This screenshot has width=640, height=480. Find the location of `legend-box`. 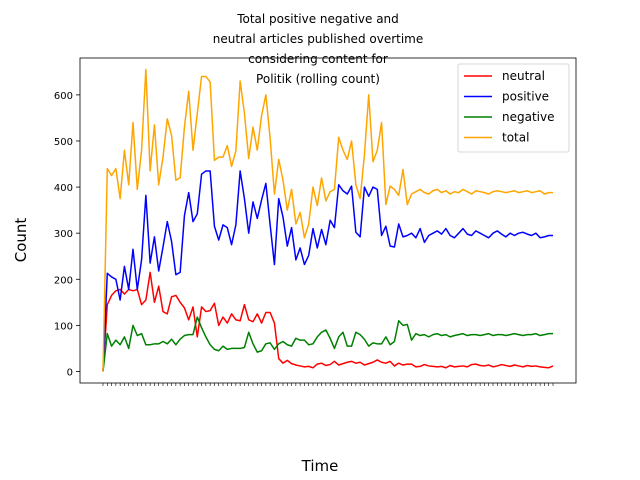

legend-box is located at coordinates (513, 108).